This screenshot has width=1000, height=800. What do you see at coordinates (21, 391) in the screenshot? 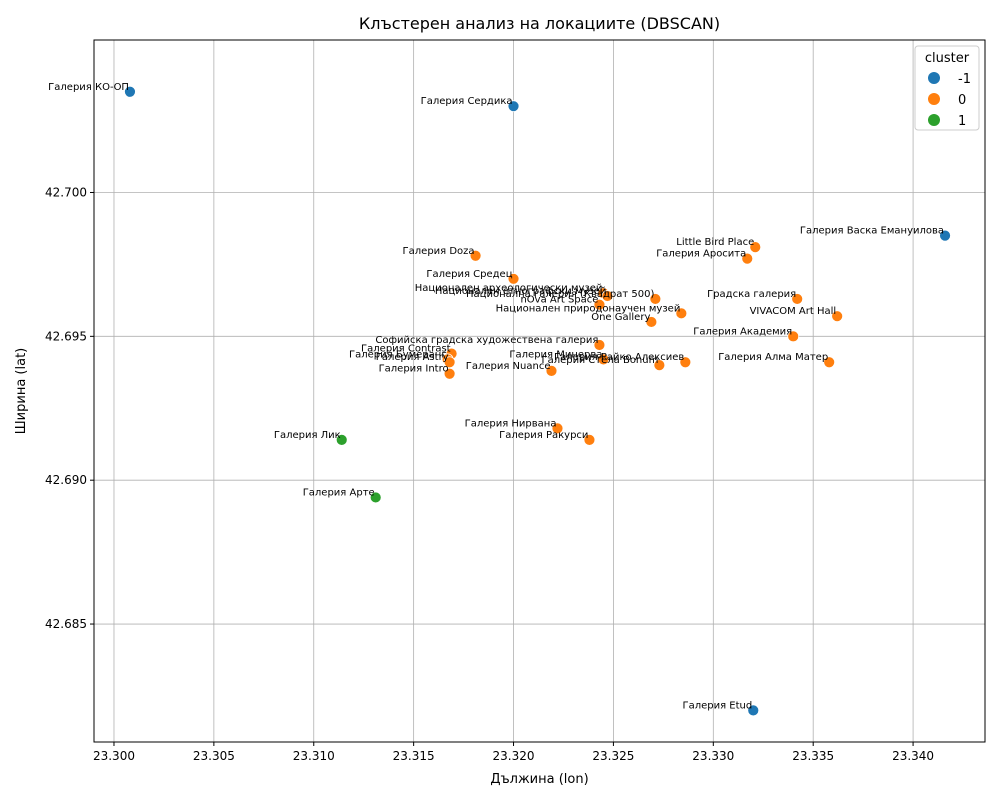
I see `y-axis-title: Ширина (lat)` at bounding box center [21, 391].